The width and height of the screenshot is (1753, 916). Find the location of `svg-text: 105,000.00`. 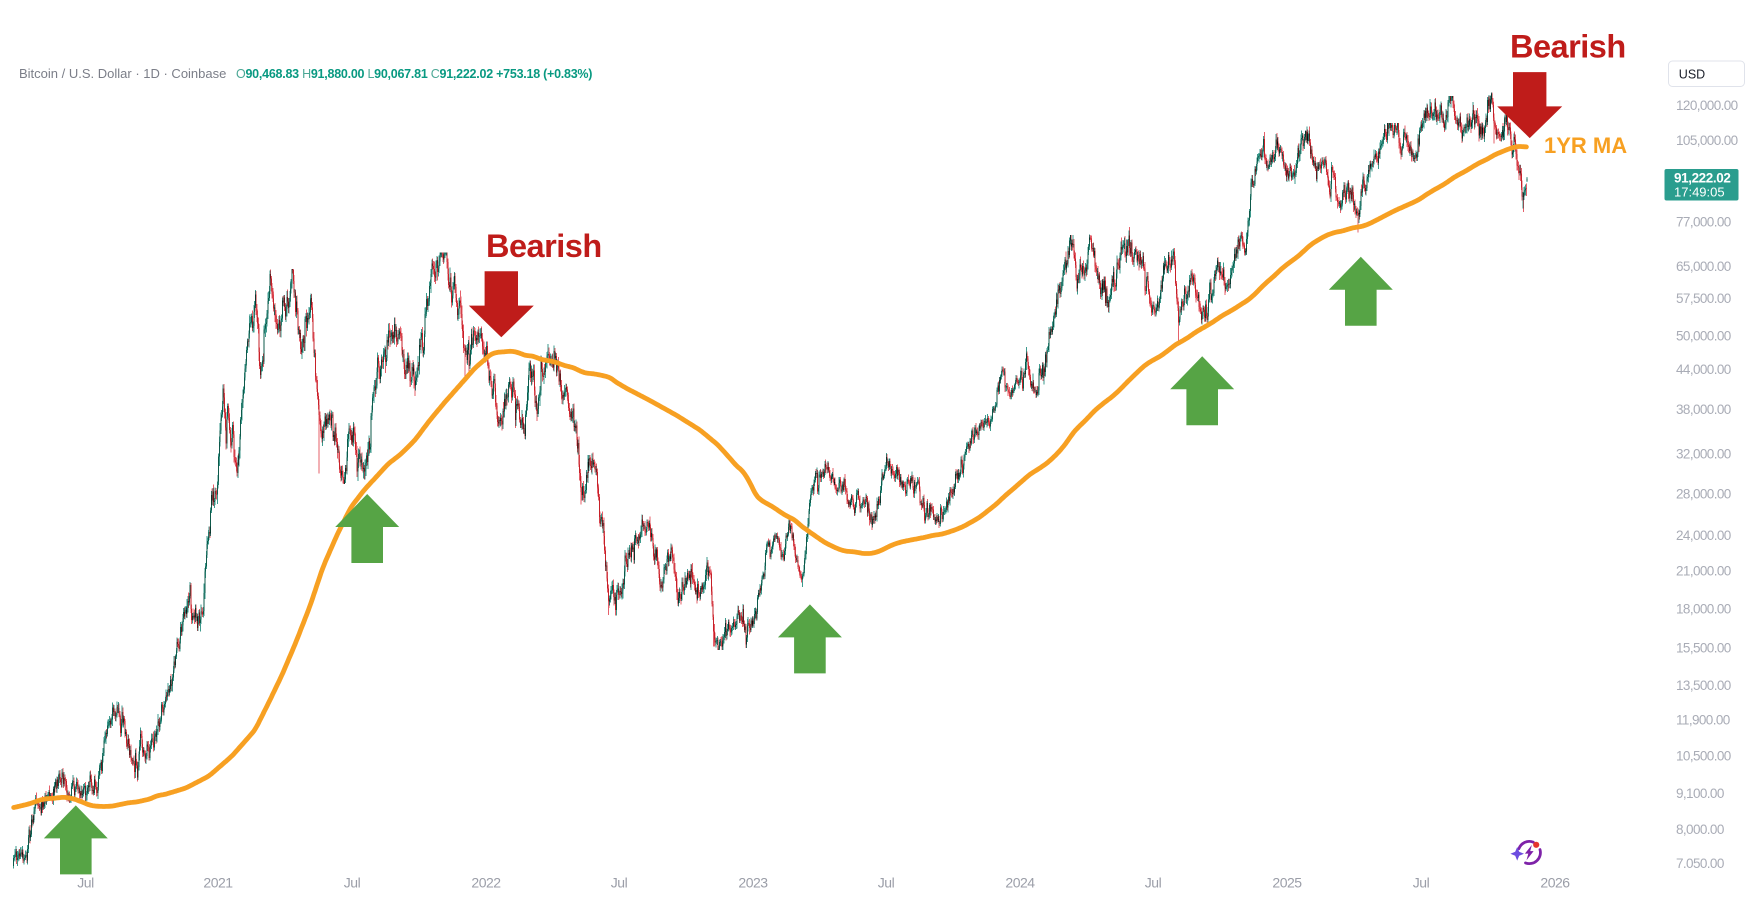

svg-text: 105,000.00 is located at coordinates (1707, 140).